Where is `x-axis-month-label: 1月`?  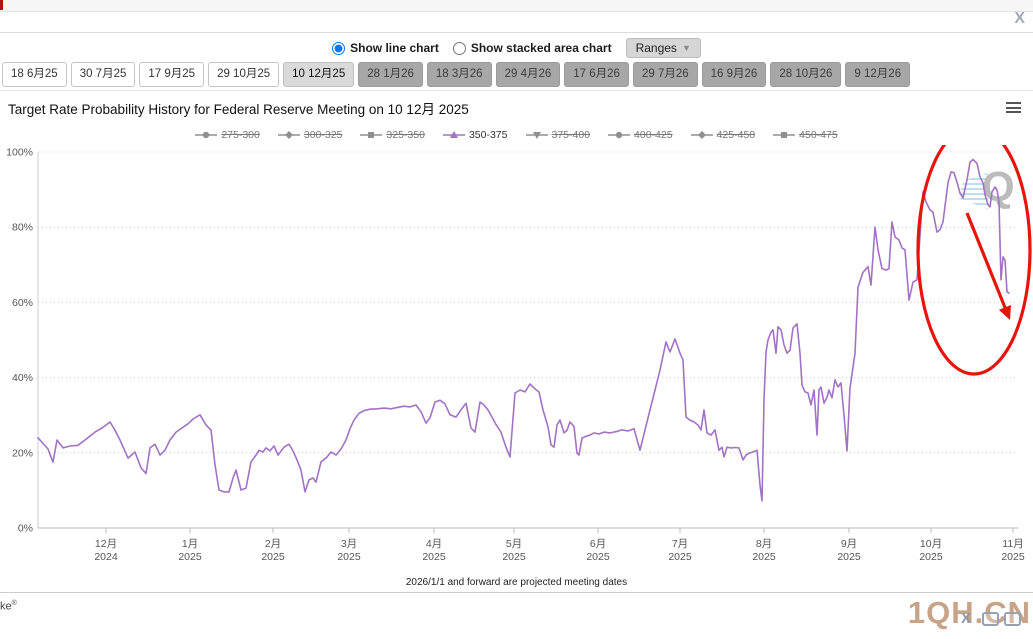 x-axis-month-label: 1月 is located at coordinates (190, 544).